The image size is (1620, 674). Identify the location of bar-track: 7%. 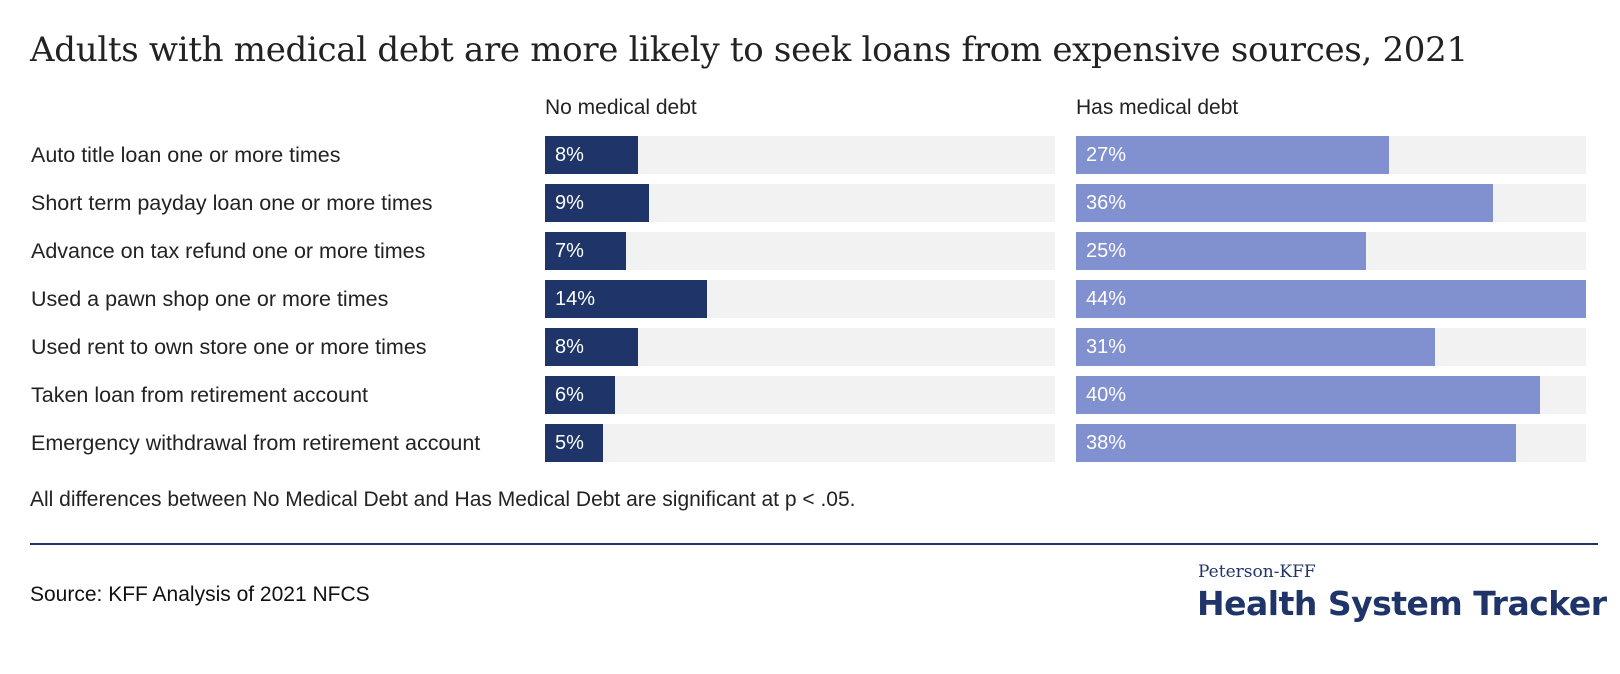
(800, 251).